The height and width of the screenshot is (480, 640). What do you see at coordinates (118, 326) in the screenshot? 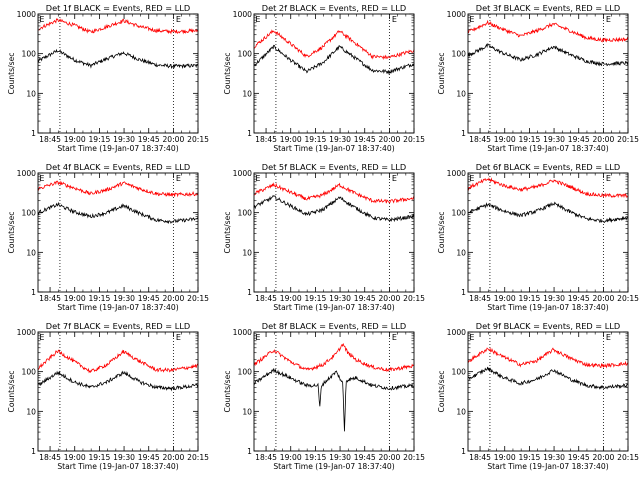
I see `panel-title: Det 7f BLACK = Events, RED = LLD` at bounding box center [118, 326].